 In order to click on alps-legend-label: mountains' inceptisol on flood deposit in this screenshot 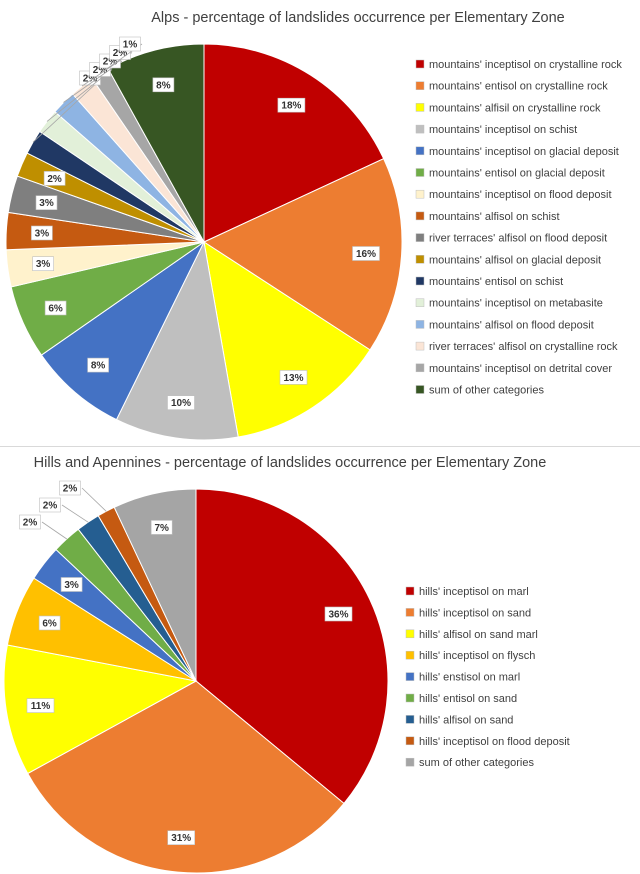, I will do `click(520, 195)`.